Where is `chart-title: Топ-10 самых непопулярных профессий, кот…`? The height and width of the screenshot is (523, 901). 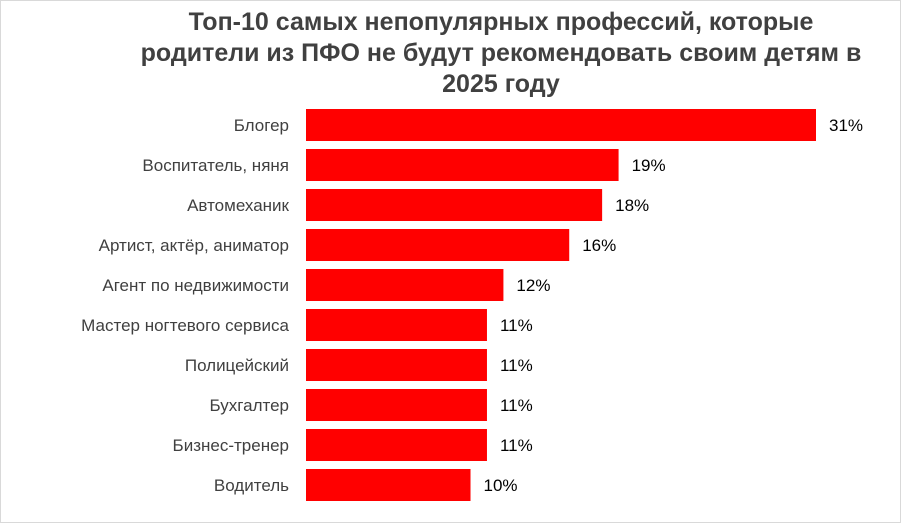
chart-title: Топ-10 самых непопулярных профессий, кот… is located at coordinates (501, 53).